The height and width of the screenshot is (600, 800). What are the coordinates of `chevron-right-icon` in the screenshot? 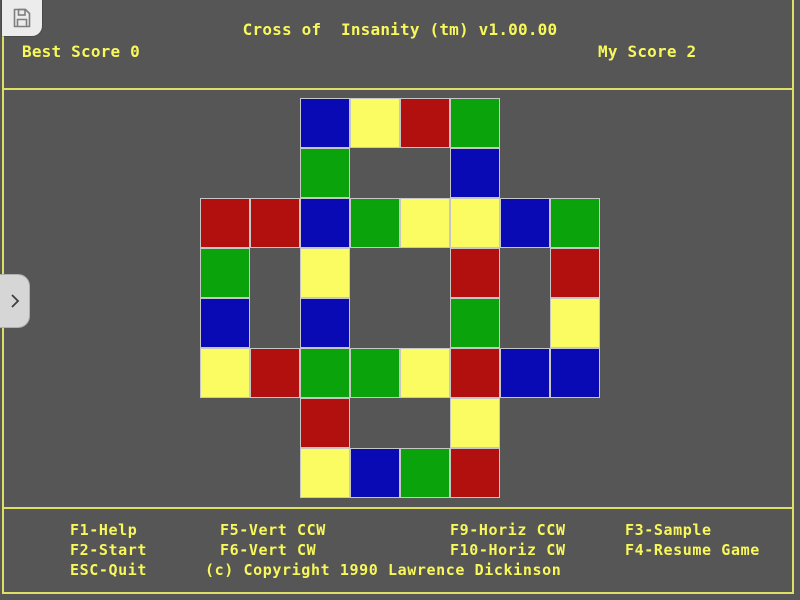 It's located at (15, 301).